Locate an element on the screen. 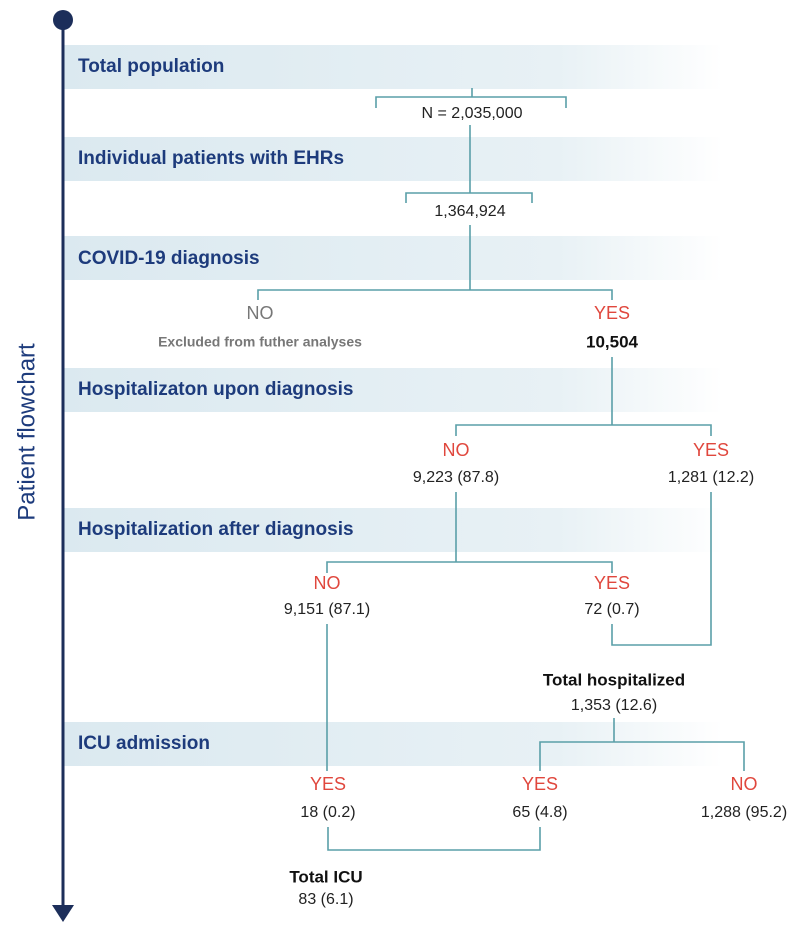 This screenshot has height=927, width=798. timeline-axis is located at coordinates (63, 466).